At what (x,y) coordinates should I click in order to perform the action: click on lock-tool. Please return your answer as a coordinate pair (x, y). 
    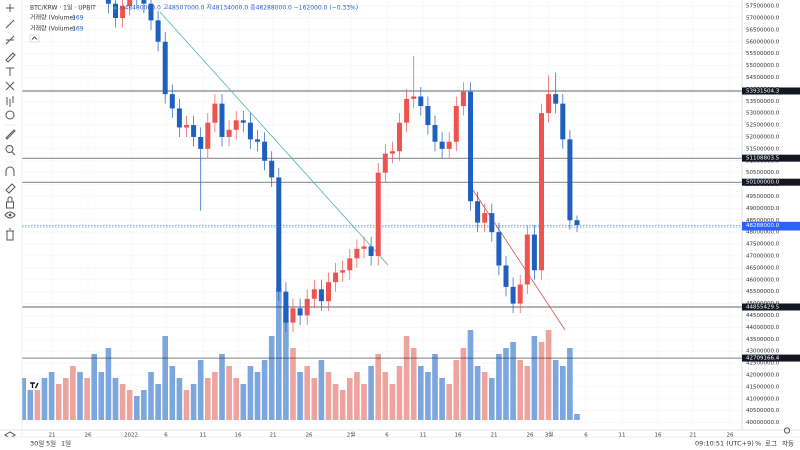
    Looking at the image, I should click on (10, 202).